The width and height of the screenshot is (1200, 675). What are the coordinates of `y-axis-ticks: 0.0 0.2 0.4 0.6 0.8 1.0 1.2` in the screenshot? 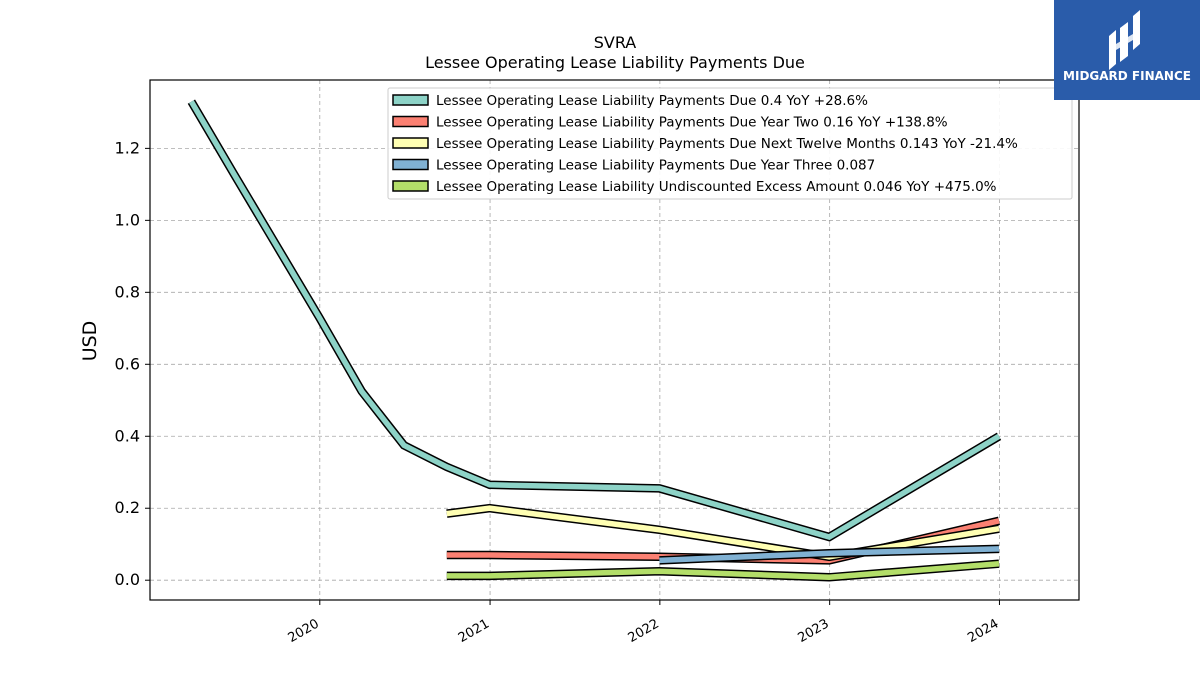 It's located at (132, 363).